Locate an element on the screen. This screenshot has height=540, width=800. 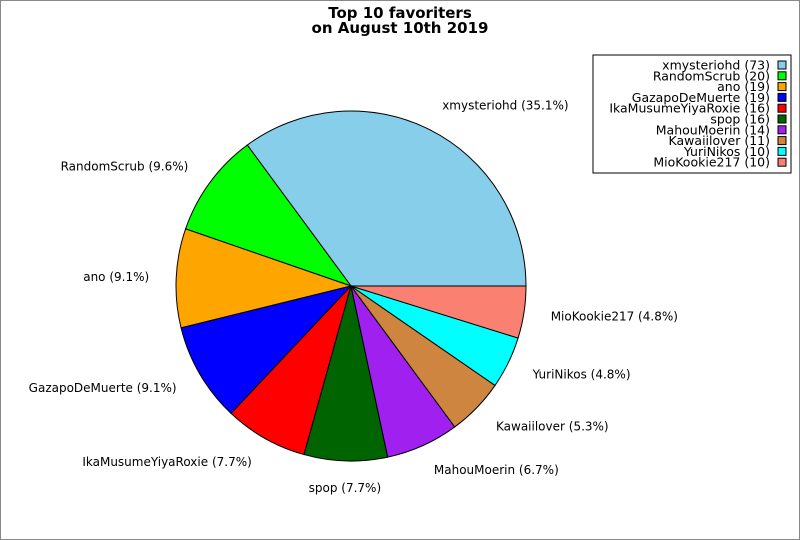
legend-swatch-GazapoDeMuerte is located at coordinates (782, 97).